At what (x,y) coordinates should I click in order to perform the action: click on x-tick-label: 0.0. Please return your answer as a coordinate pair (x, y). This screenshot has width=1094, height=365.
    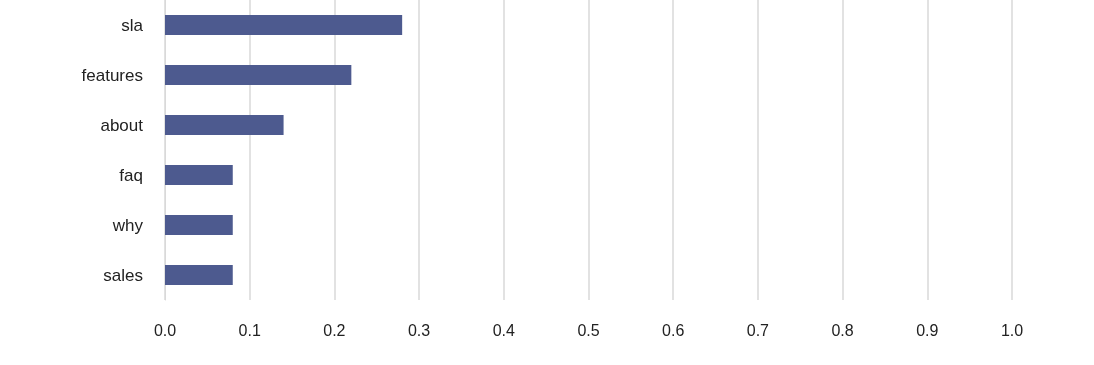
    Looking at the image, I should click on (165, 330).